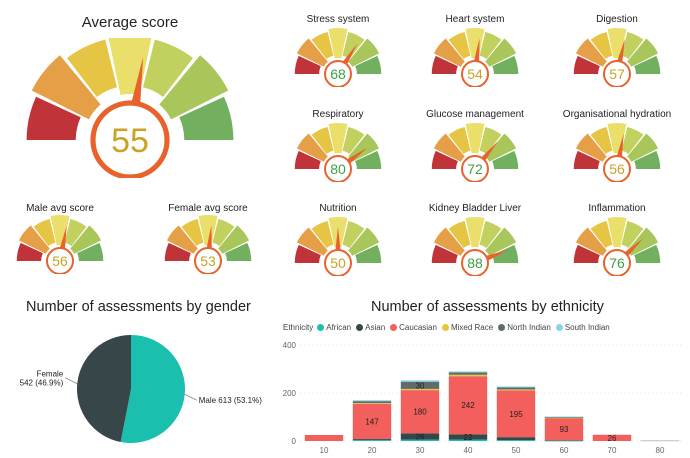 This screenshot has height=458, width=690. I want to click on legend-item: Caucasian, so click(413, 327).